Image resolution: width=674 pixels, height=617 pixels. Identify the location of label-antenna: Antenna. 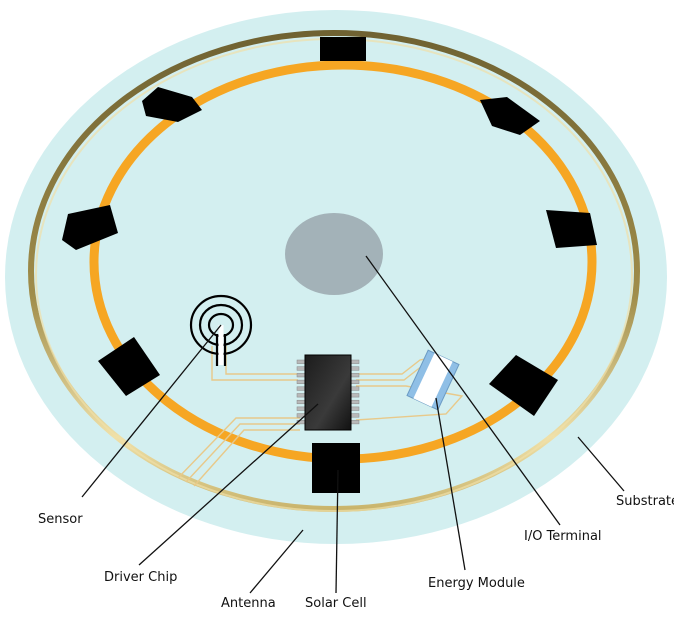
(248, 603).